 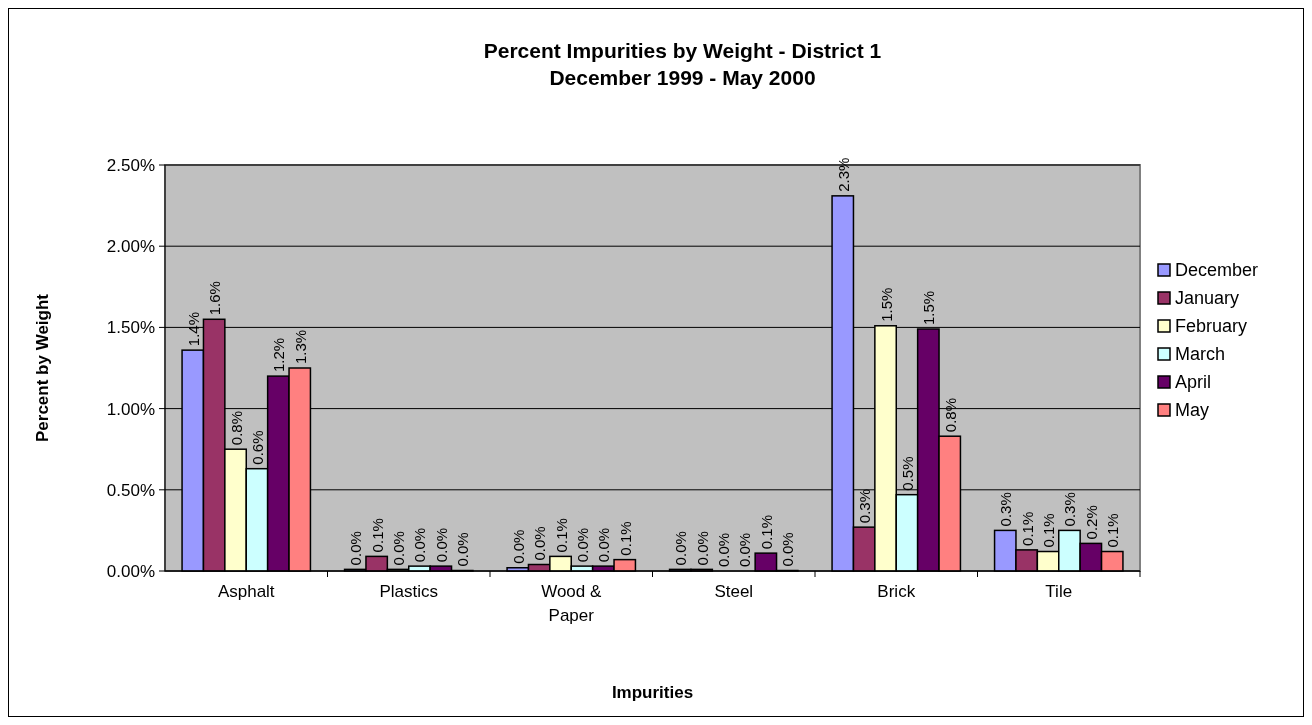 What do you see at coordinates (246, 591) in the screenshot?
I see `x-tick-label: Asphalt` at bounding box center [246, 591].